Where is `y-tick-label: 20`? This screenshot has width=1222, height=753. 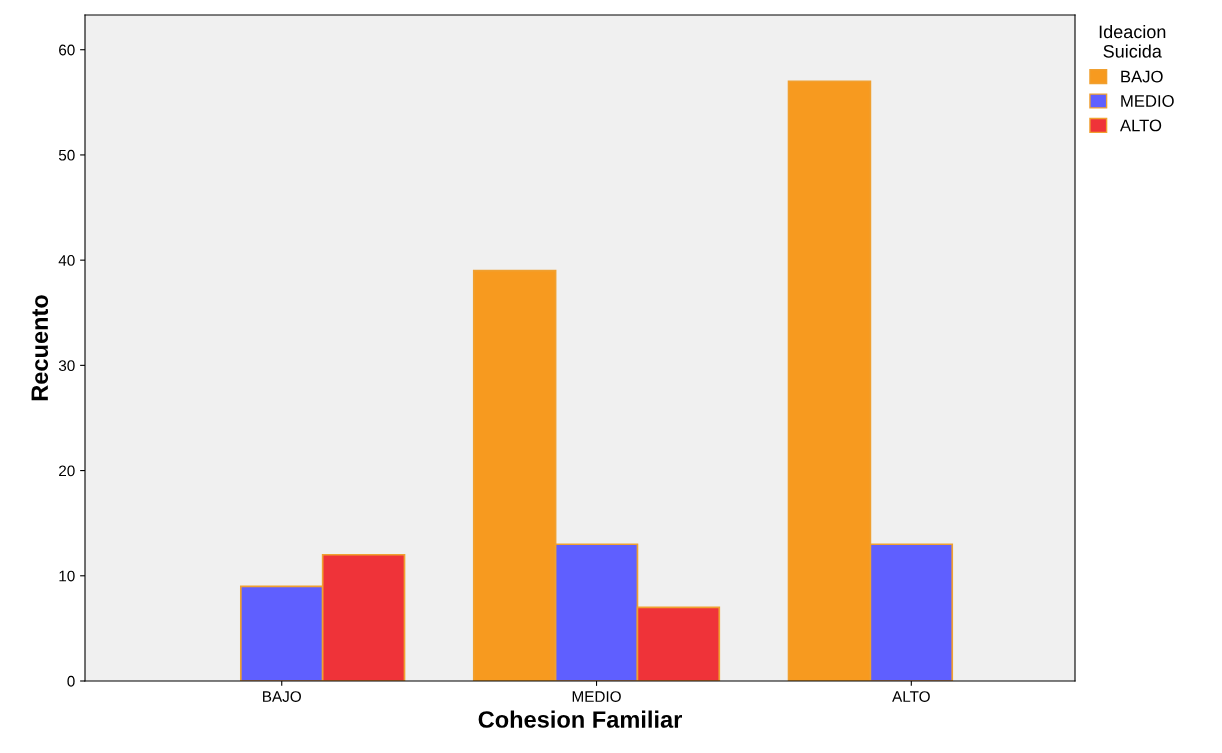 y-tick-label: 20 is located at coordinates (67, 471).